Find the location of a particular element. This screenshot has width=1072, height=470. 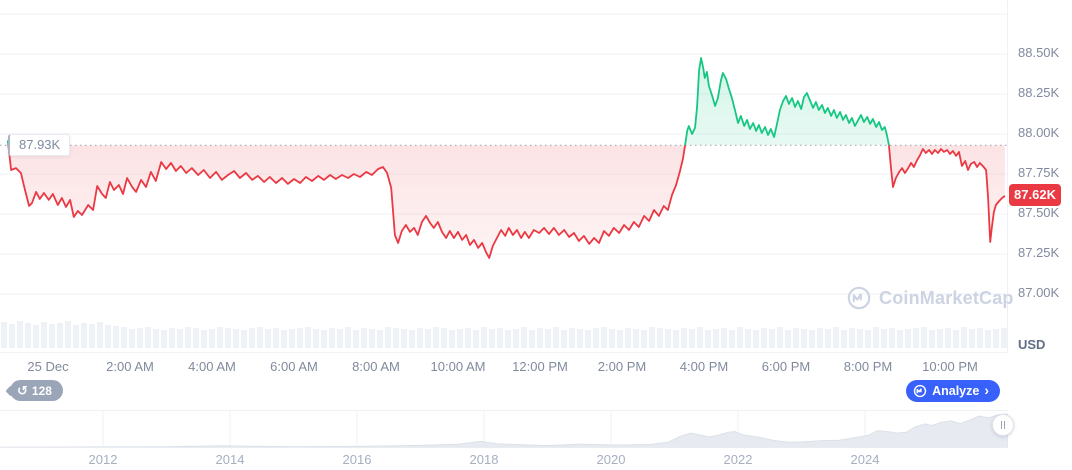

y-axis-label: 87.25K is located at coordinates (1039, 252).